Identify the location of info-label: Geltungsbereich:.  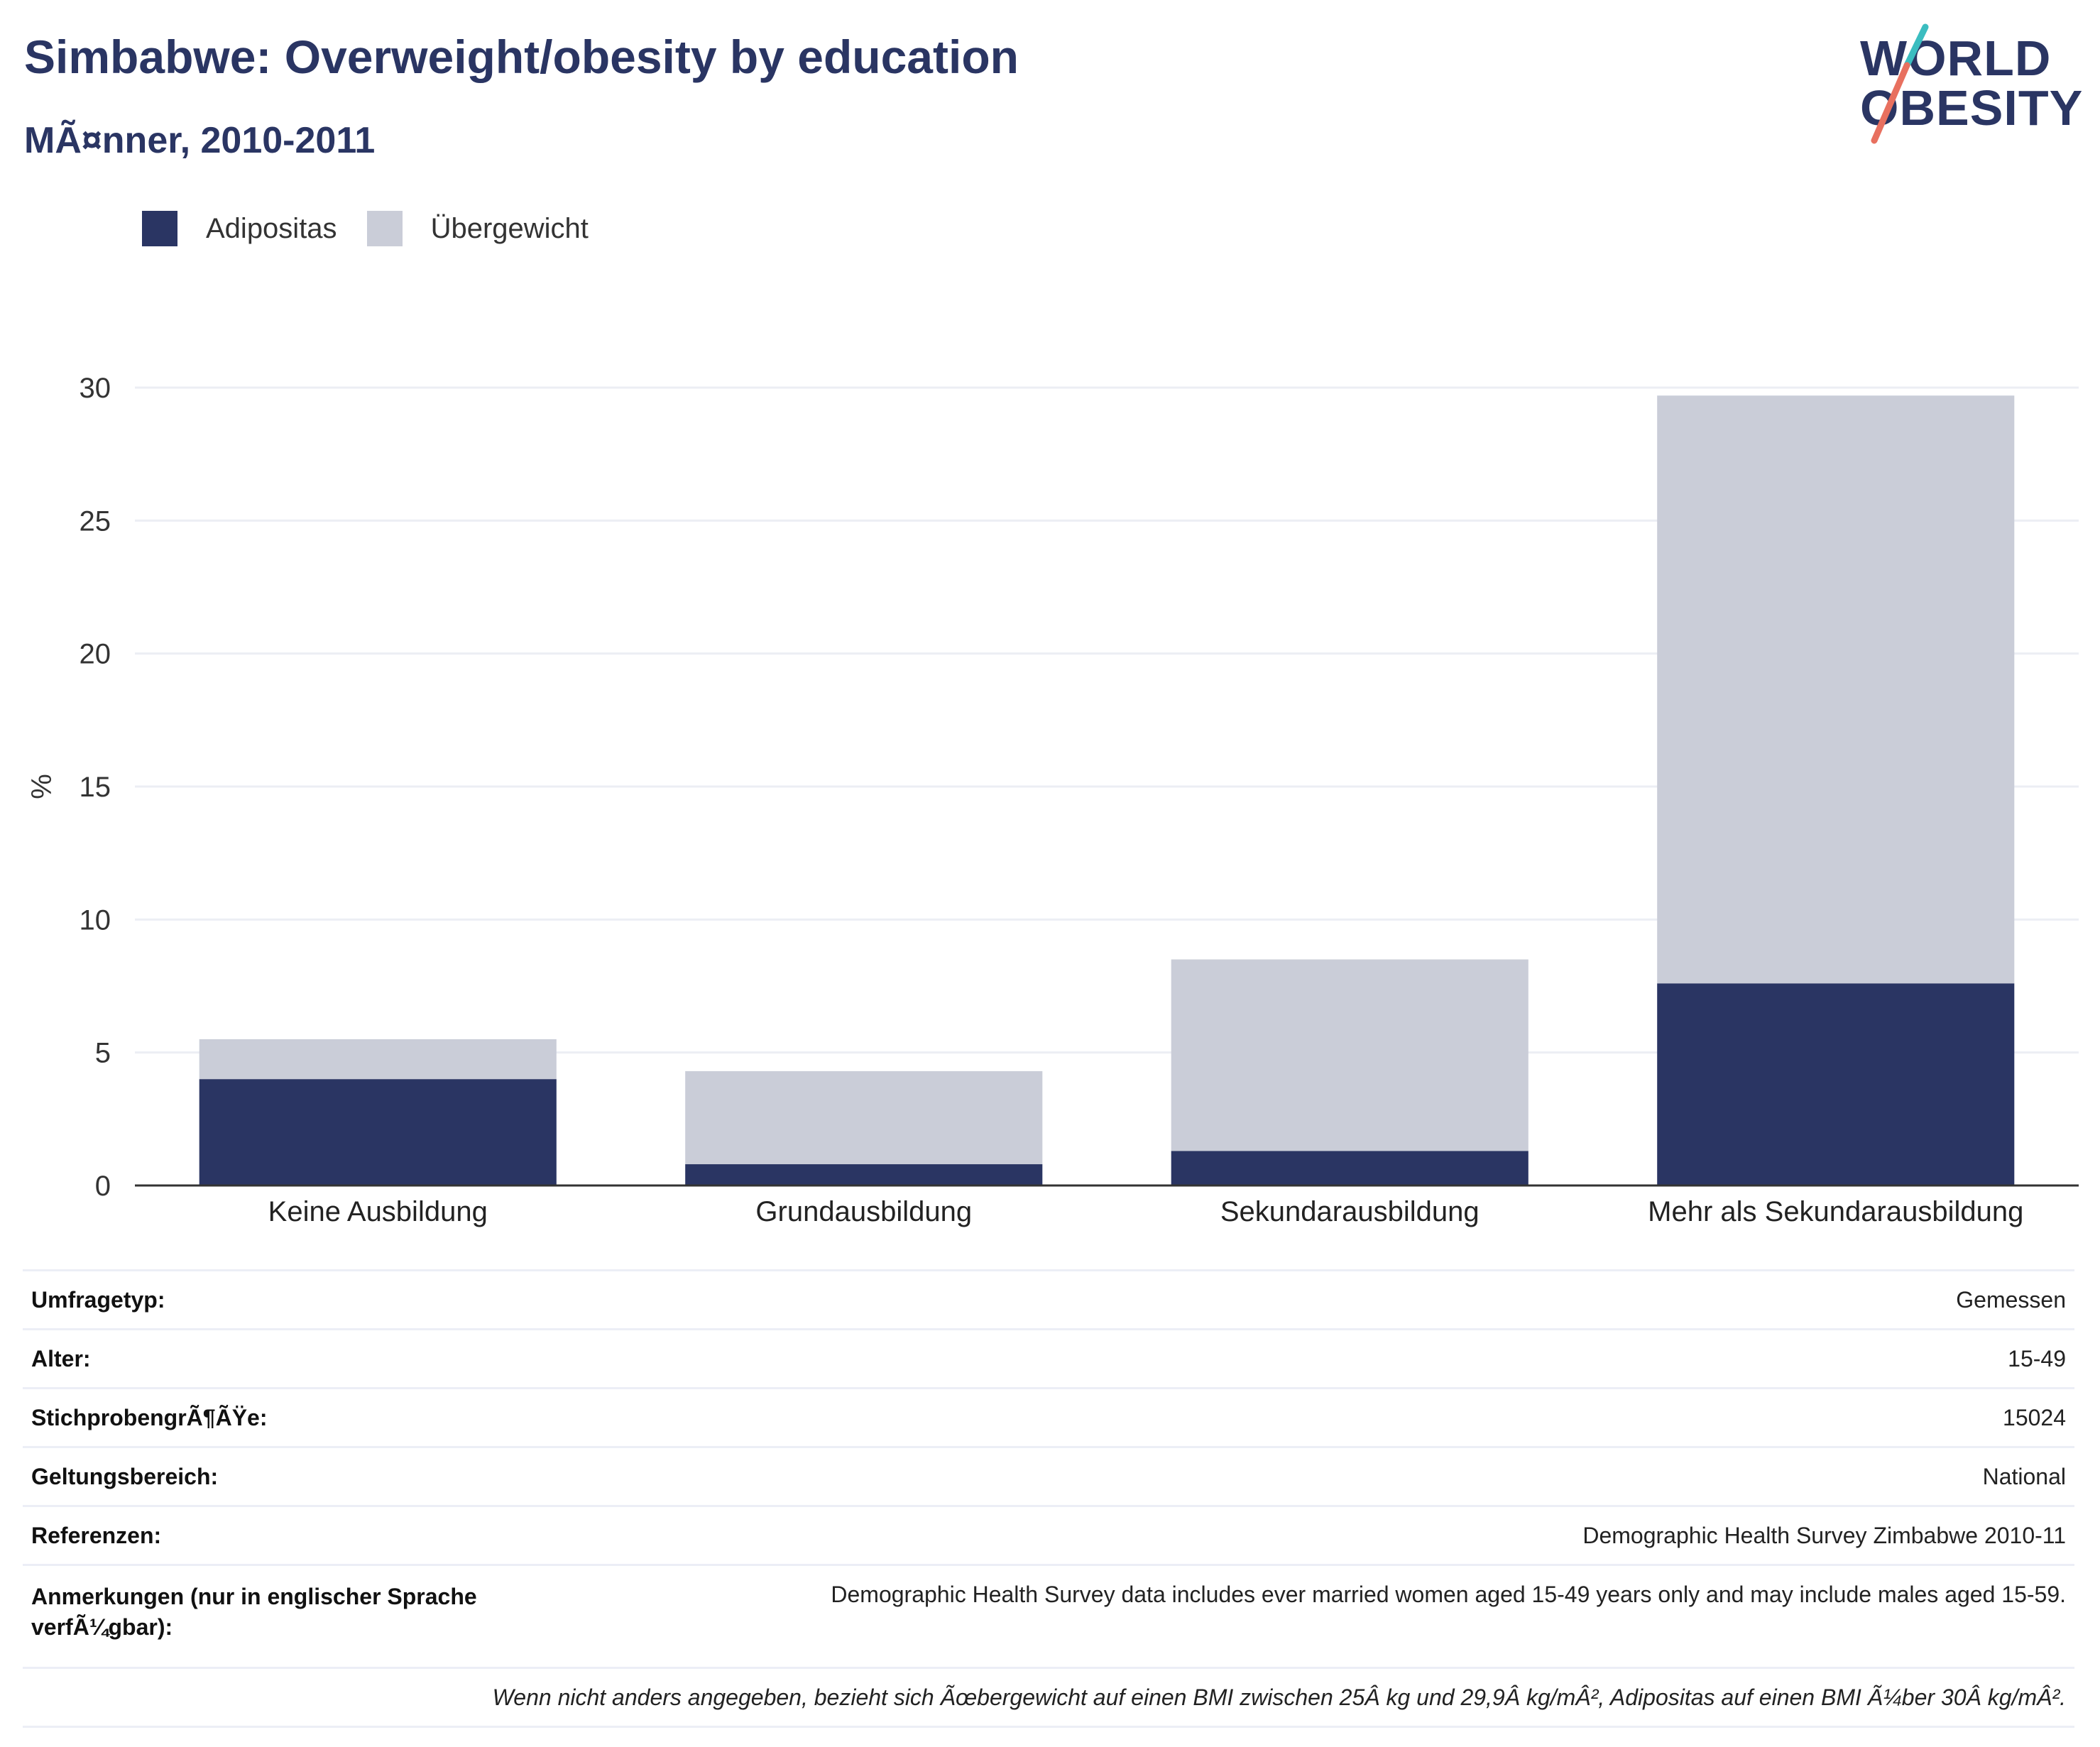
(125, 1476).